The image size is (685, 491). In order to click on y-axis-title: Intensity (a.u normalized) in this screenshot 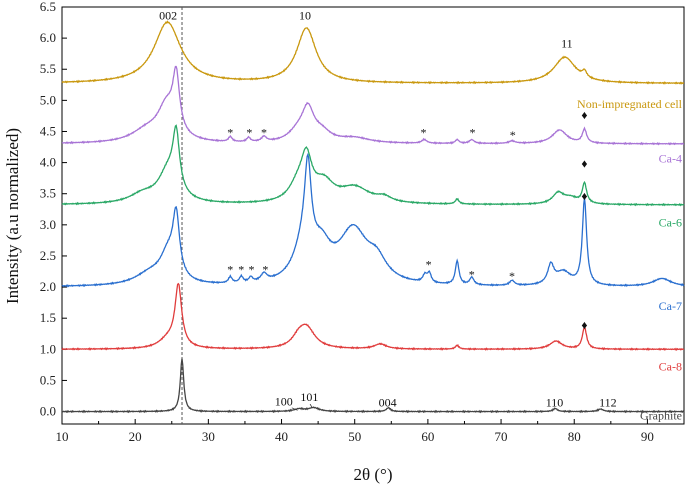, I will do `click(12, 216)`.